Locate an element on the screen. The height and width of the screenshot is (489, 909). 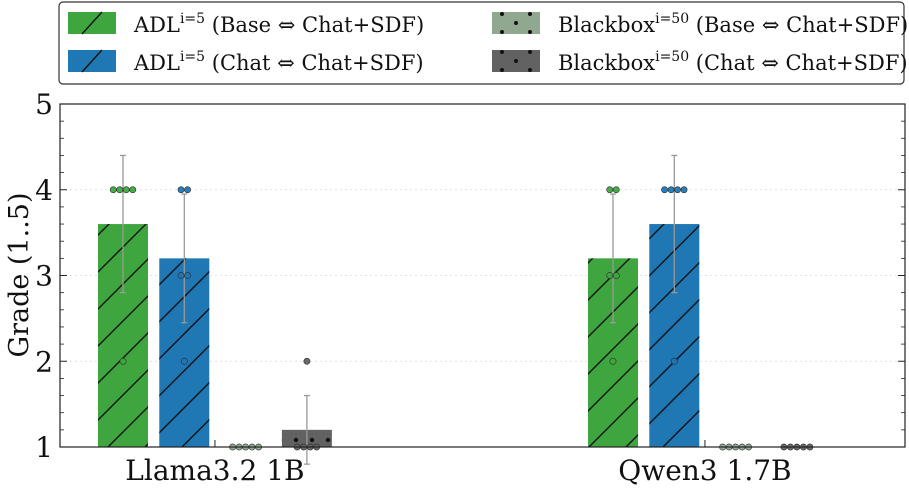
x-tick-label: Qwen3 1.7B is located at coordinates (704, 470).